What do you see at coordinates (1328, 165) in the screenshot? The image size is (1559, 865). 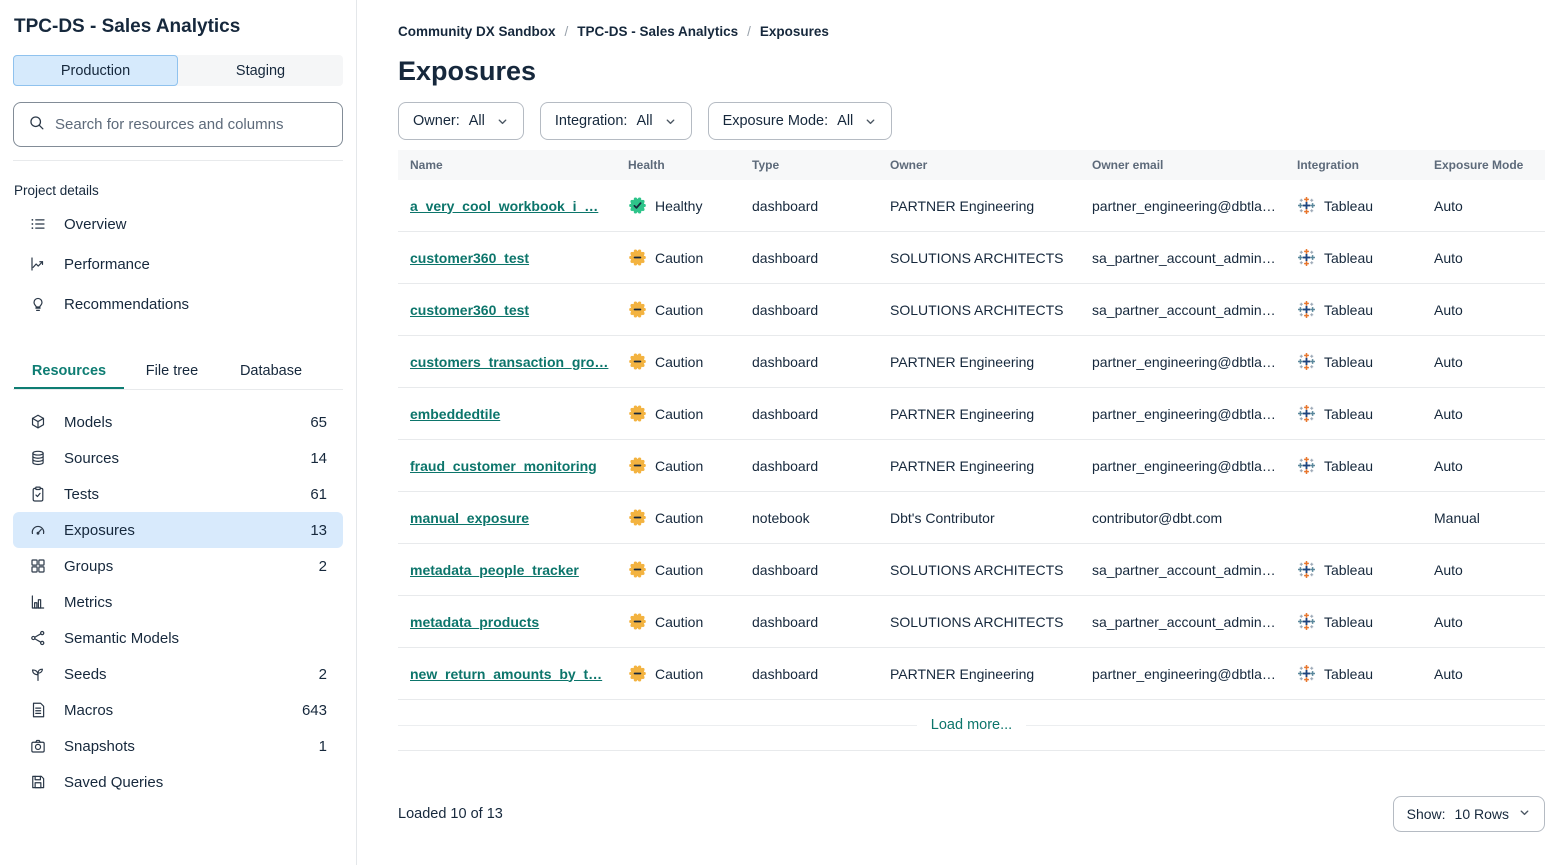 I see `column-header-integration: Integration` at bounding box center [1328, 165].